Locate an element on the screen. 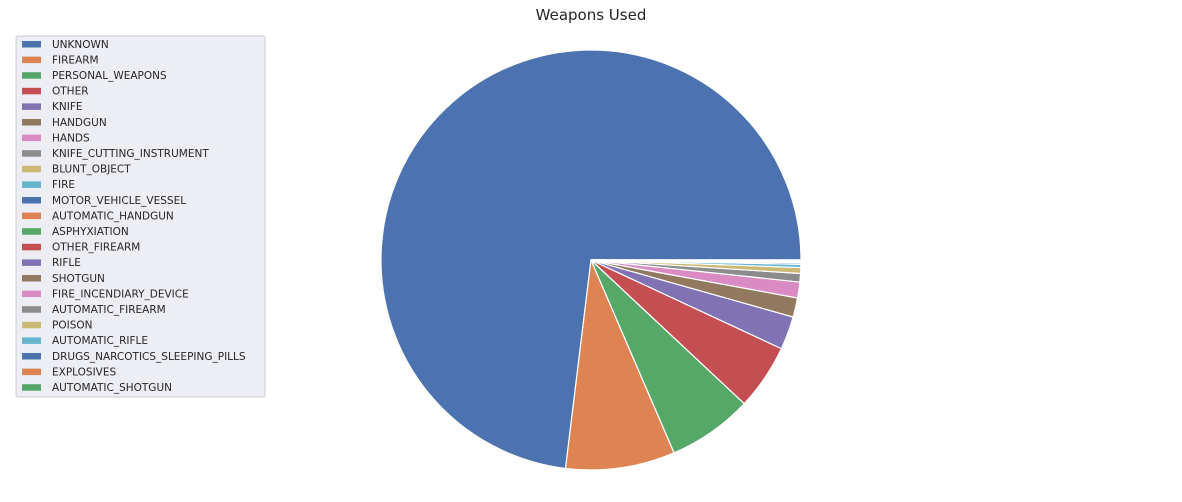 This screenshot has height=502, width=1182. legend-label-explosives: EXPLOSIVES is located at coordinates (84, 372).